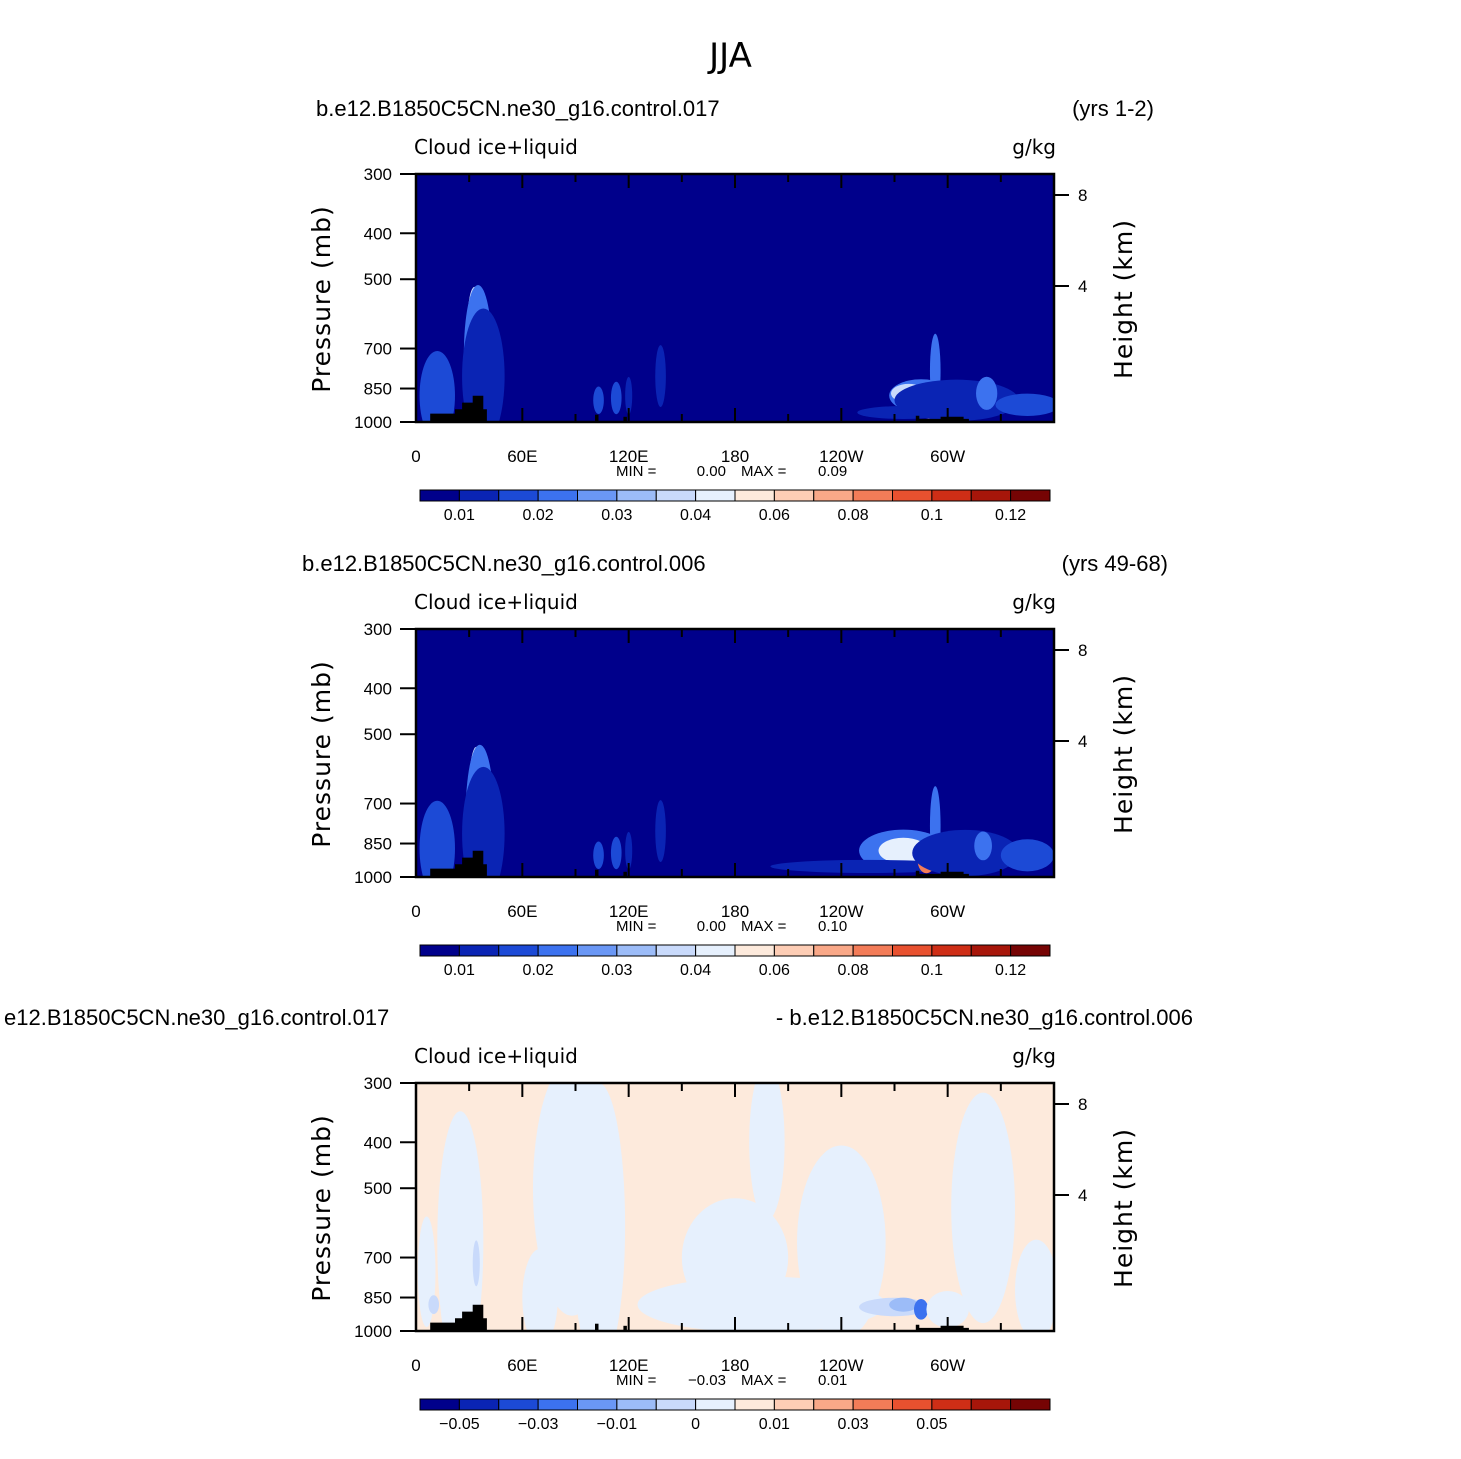 This screenshot has height=1459, width=1461. I want to click on colorbar-label: 0.04, so click(695, 970).